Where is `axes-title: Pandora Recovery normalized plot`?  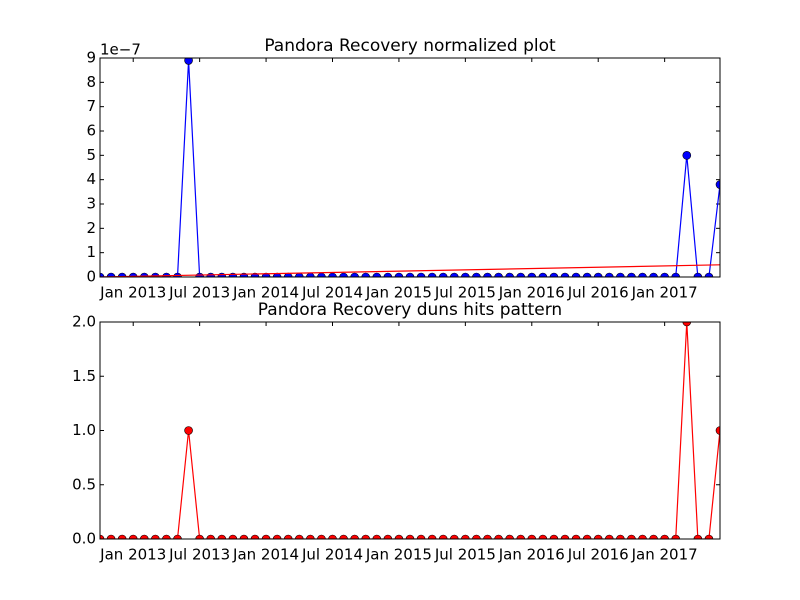
axes-title: Pandora Recovery normalized plot is located at coordinates (410, 46).